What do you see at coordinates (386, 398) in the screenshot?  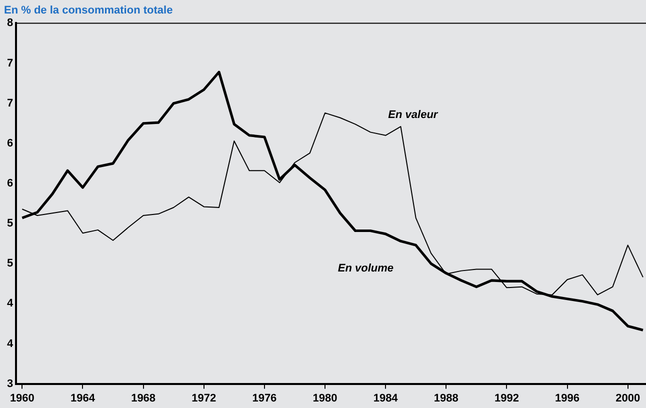 I see `x-tick-label: 1984` at bounding box center [386, 398].